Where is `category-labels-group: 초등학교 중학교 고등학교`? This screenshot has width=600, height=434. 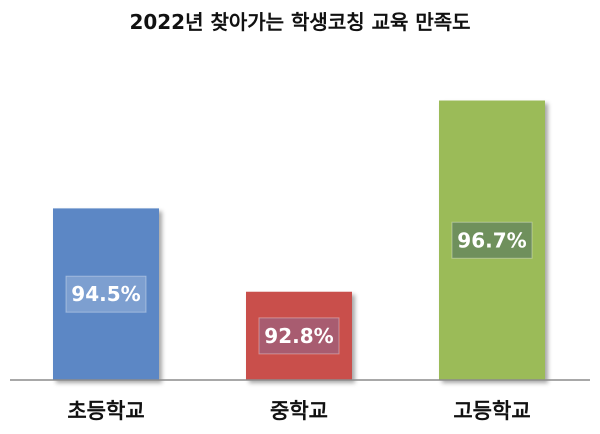
category-labels-group: 초등학교 중학교 고등학교 is located at coordinates (298, 411).